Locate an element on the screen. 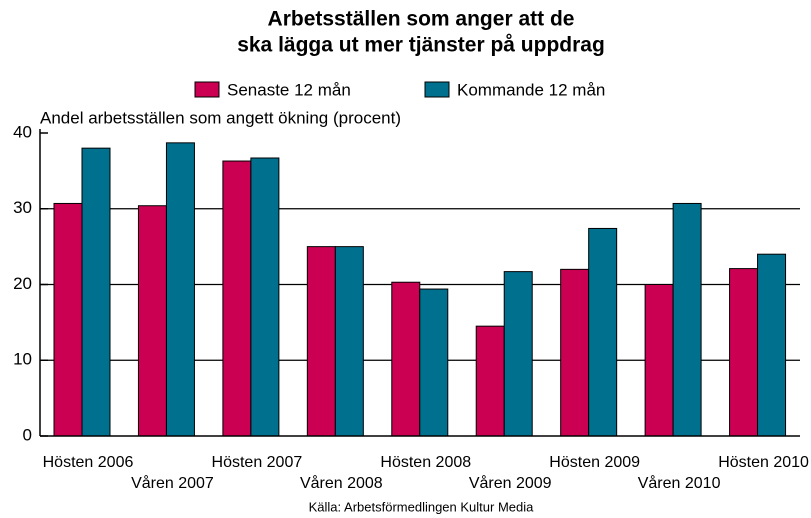 Image resolution: width=811 pixels, height=518 pixels. legend-label: Senaste 12 mån is located at coordinates (289, 89).